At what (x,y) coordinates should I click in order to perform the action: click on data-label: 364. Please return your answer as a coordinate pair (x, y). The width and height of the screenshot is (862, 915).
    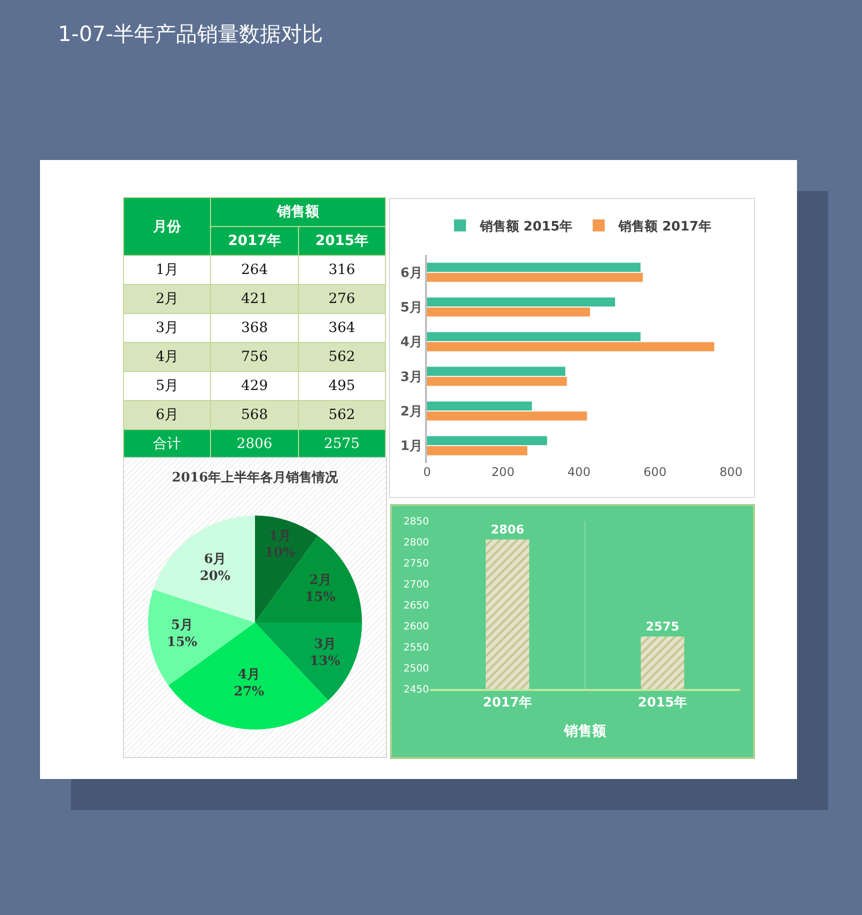
    Looking at the image, I should click on (342, 328).